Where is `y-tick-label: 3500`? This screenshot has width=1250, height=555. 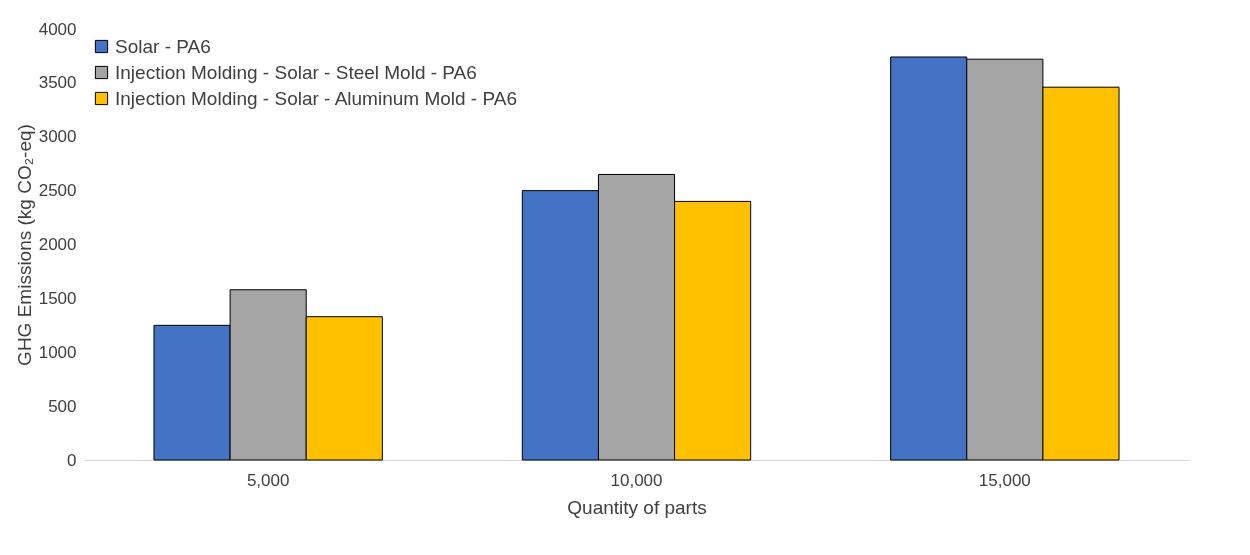 y-tick-label: 3500 is located at coordinates (57, 83).